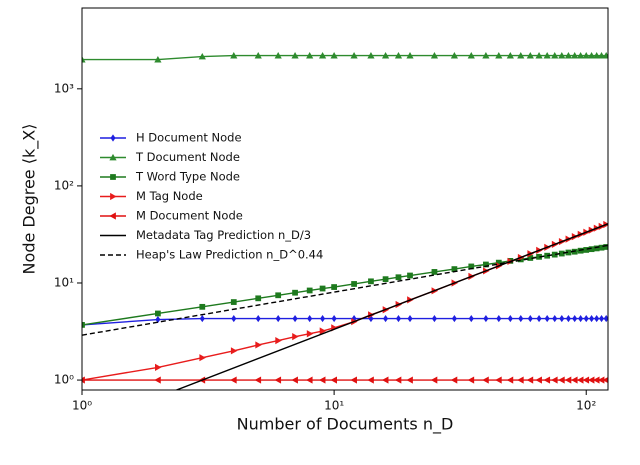 This screenshot has width=640, height=465. What do you see at coordinates (82, 406) in the screenshot?
I see `x-tick-label: 10⁰` at bounding box center [82, 406].